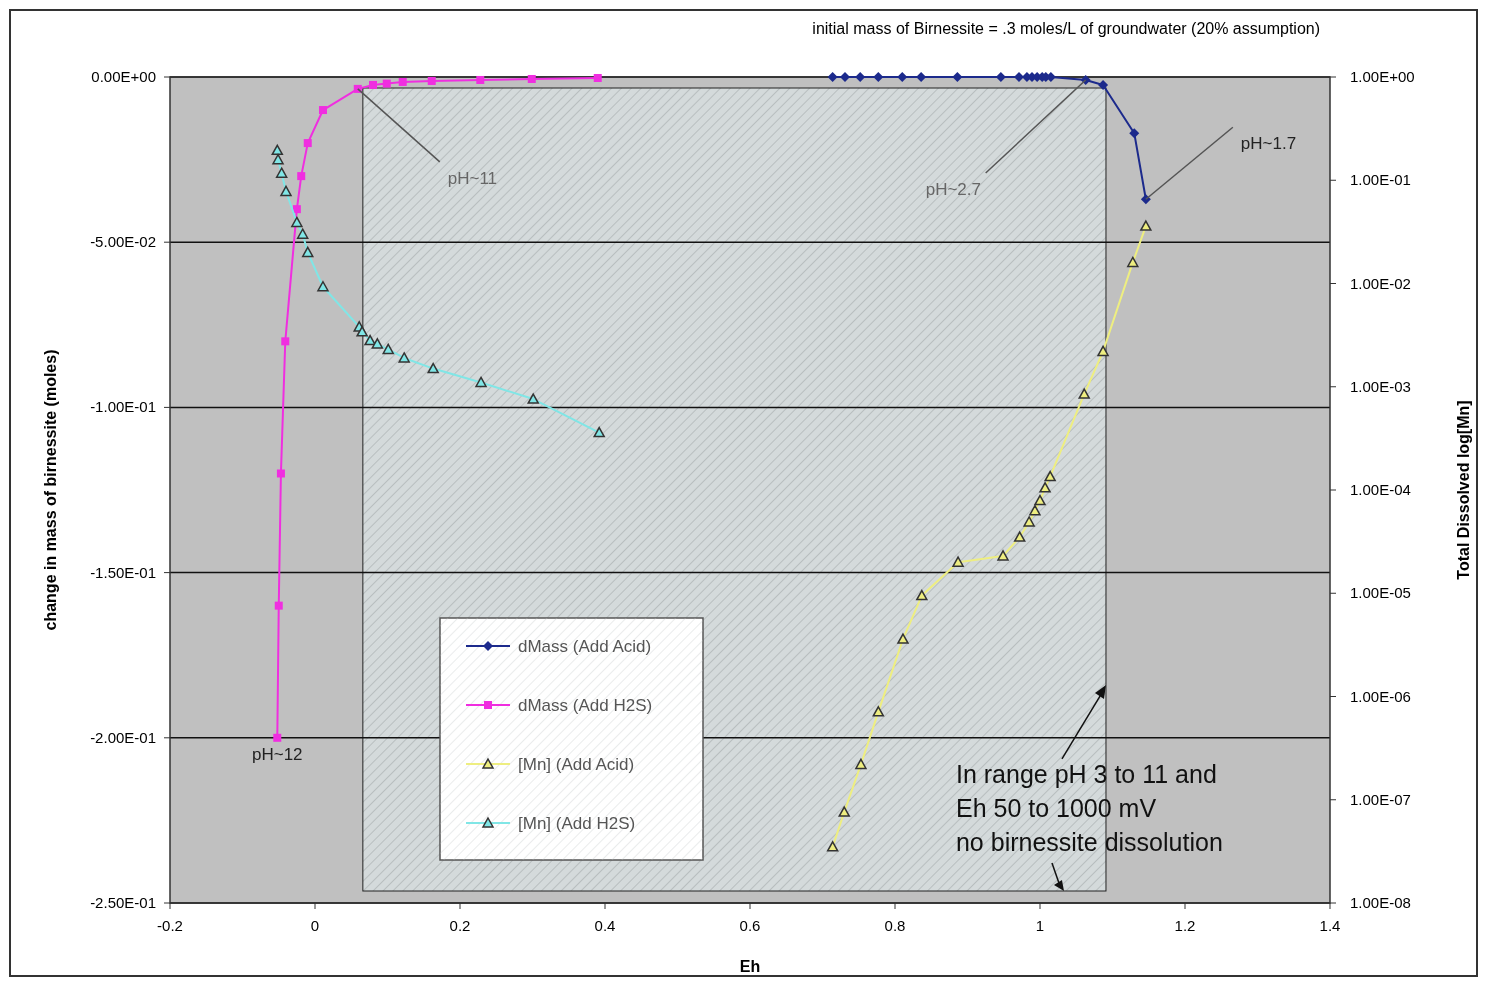 This screenshot has width=1487, height=984. I want to click on y-tick-label: -2.00E-01, so click(123, 737).